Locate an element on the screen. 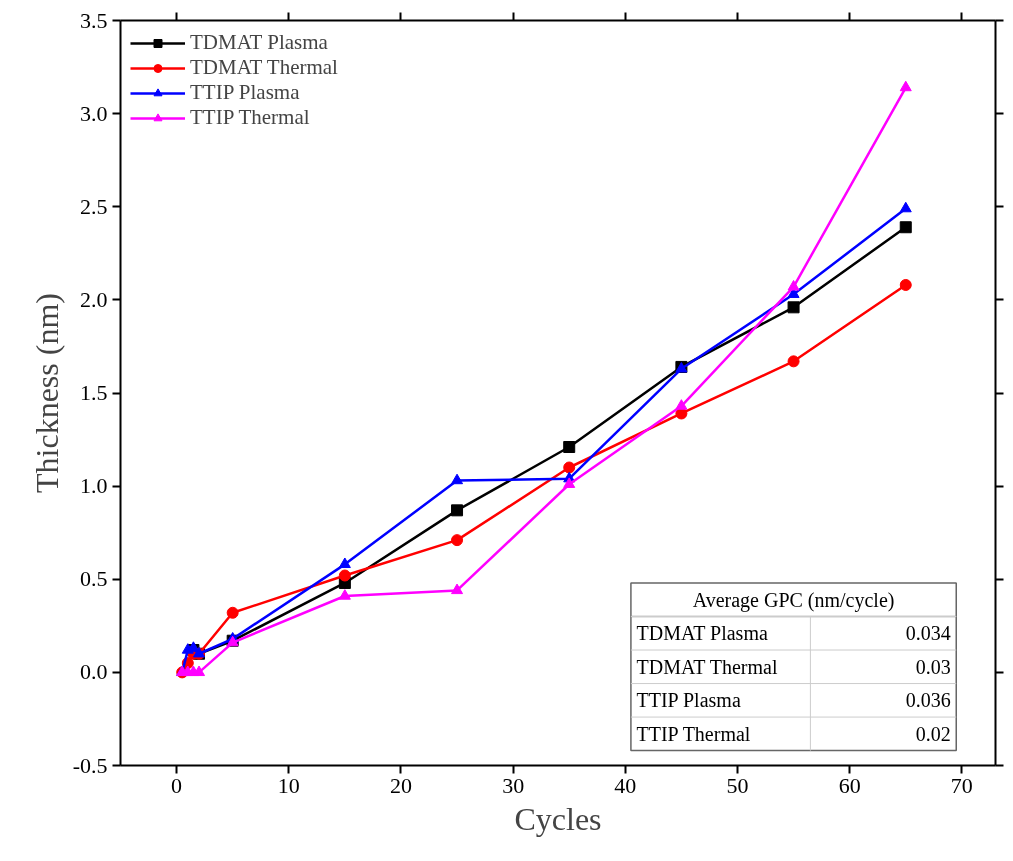 The image size is (1013, 861). annotation: 0.02 is located at coordinates (933, 733).